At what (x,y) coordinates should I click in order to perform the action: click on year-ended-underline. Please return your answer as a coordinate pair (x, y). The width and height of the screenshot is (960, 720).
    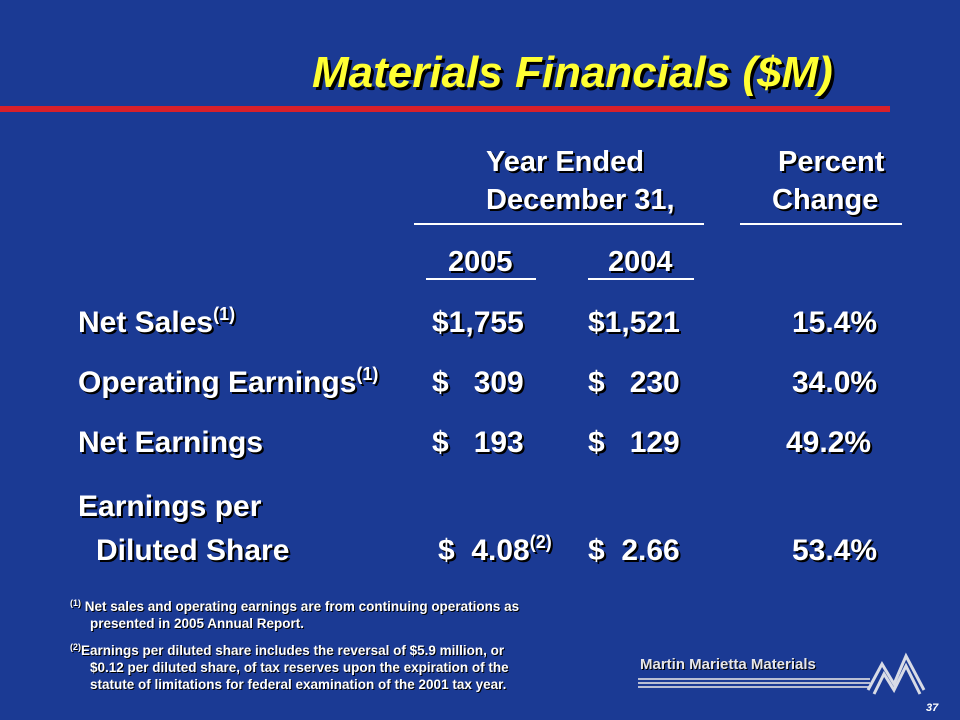
    Looking at the image, I should click on (559, 224).